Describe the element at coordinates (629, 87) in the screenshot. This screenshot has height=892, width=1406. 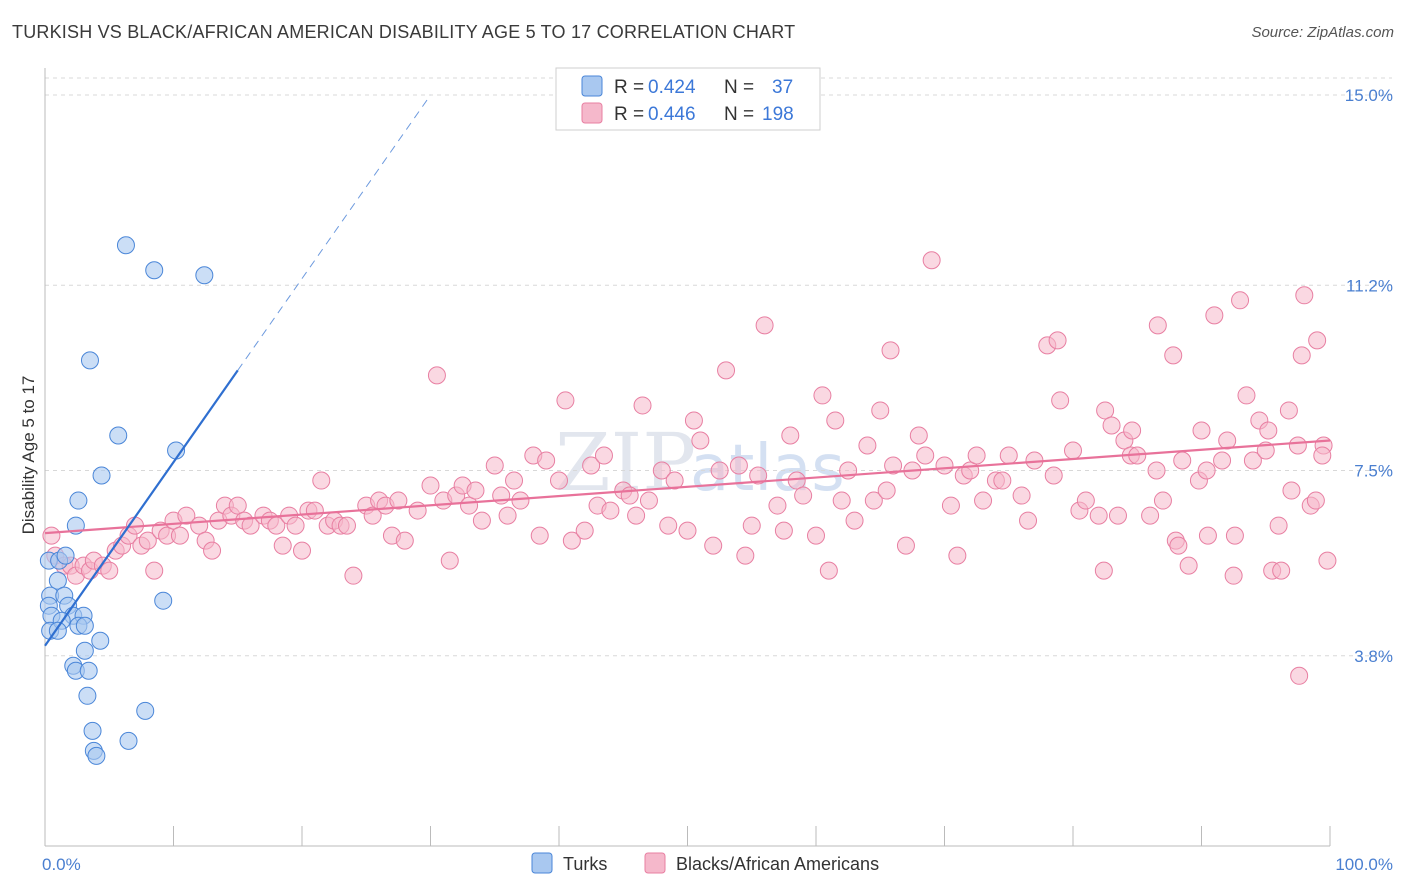
I see `legend-turks-r-label: R =` at that location.